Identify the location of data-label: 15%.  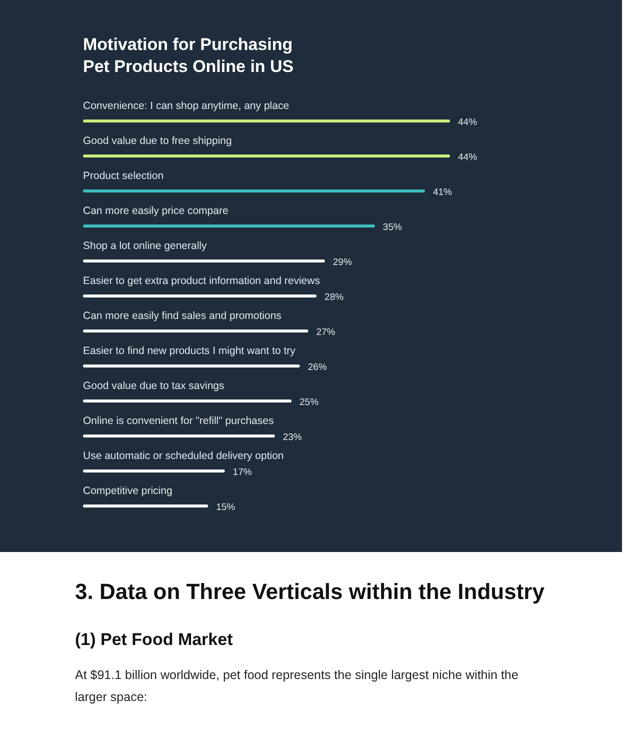
(226, 507).